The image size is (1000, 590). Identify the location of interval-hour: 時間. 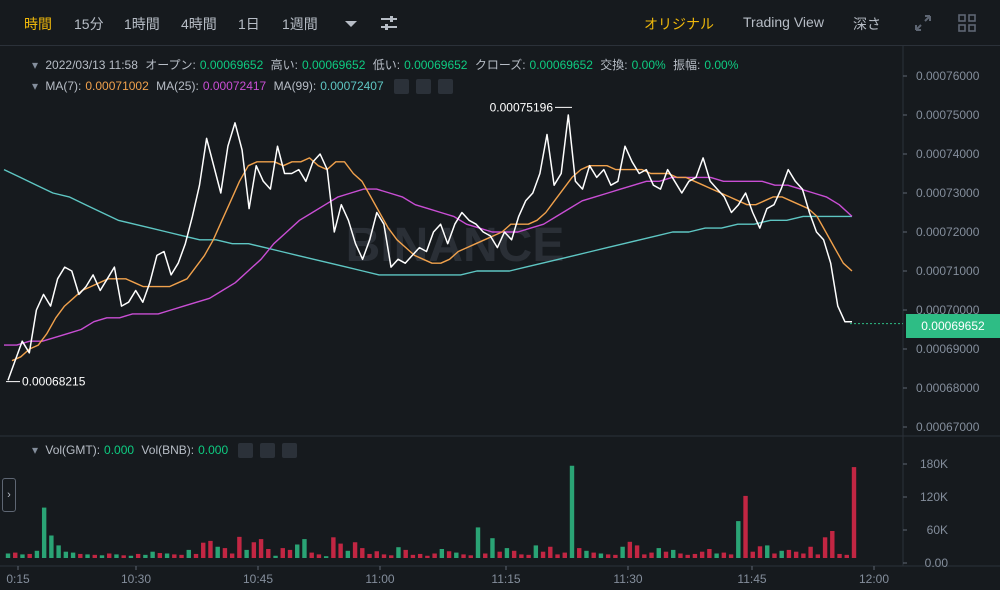
(38, 24).